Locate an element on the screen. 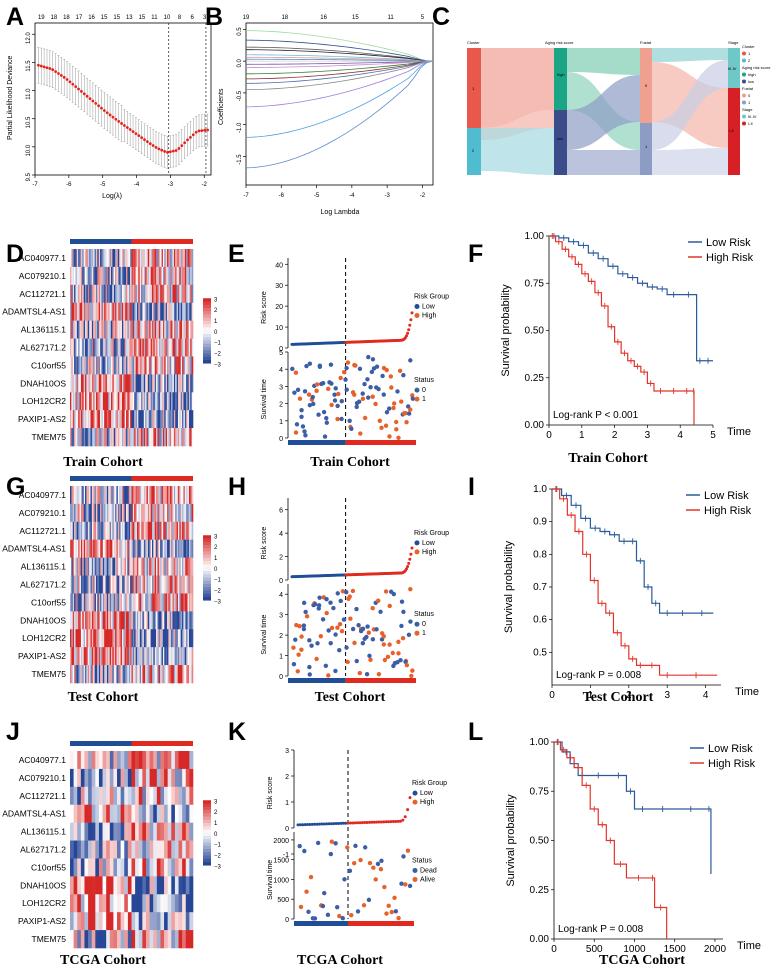 This screenshot has height=969, width=781. risk-point is located at coordinates (334, 824).